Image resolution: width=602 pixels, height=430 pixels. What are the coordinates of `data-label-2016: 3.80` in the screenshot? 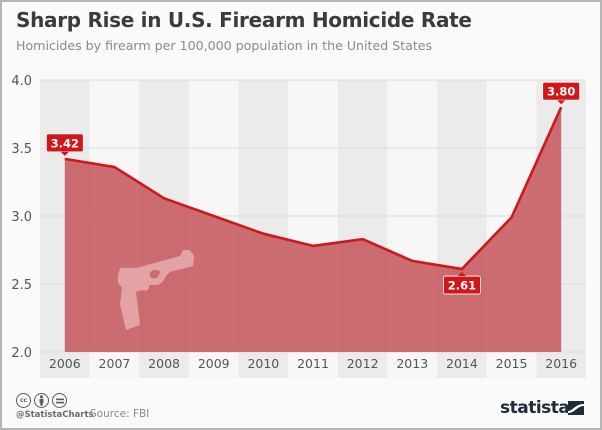 It's located at (561, 93).